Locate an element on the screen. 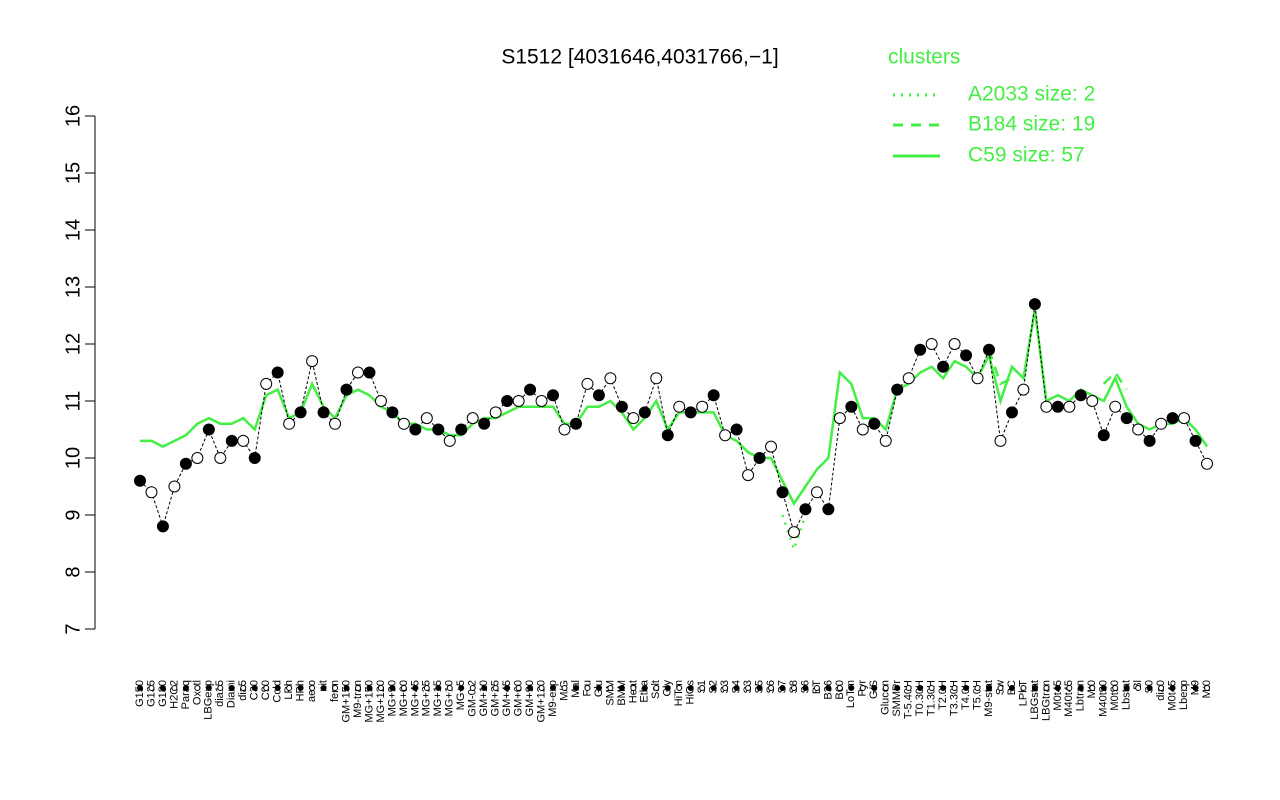  x-tick-label: MG+60 is located at coordinates (404, 698).